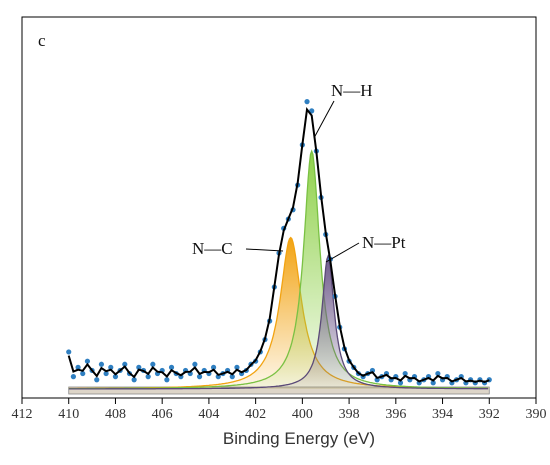 The image size is (550, 465). Describe the element at coordinates (384, 242) in the screenshot. I see `annotation-n-pt: N—Pt` at that location.